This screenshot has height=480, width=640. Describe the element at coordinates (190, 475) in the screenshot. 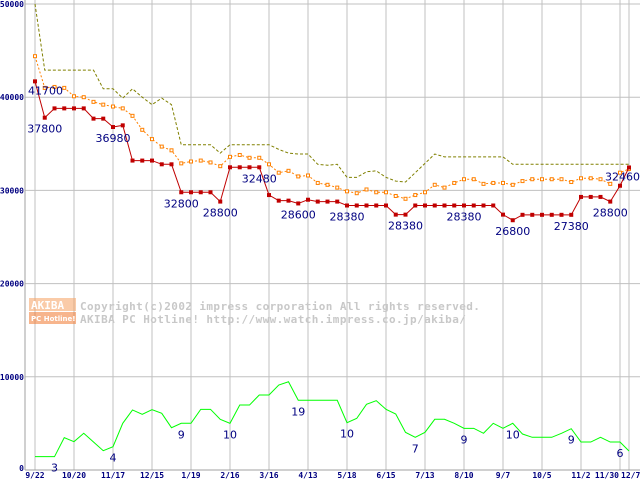

I see `x-tick-label: 1/19` at that location.